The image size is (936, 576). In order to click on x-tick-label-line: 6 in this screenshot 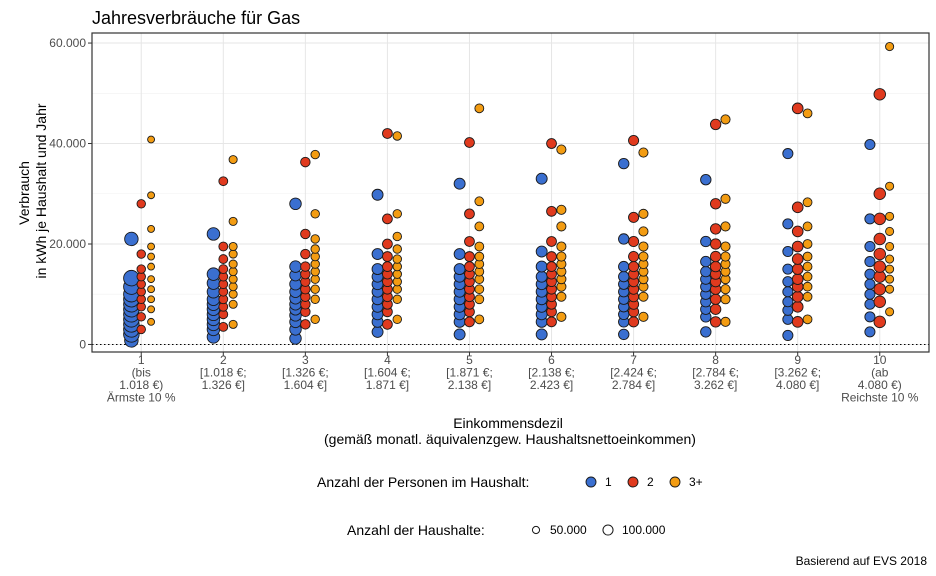, I will do `click(551, 360)`.